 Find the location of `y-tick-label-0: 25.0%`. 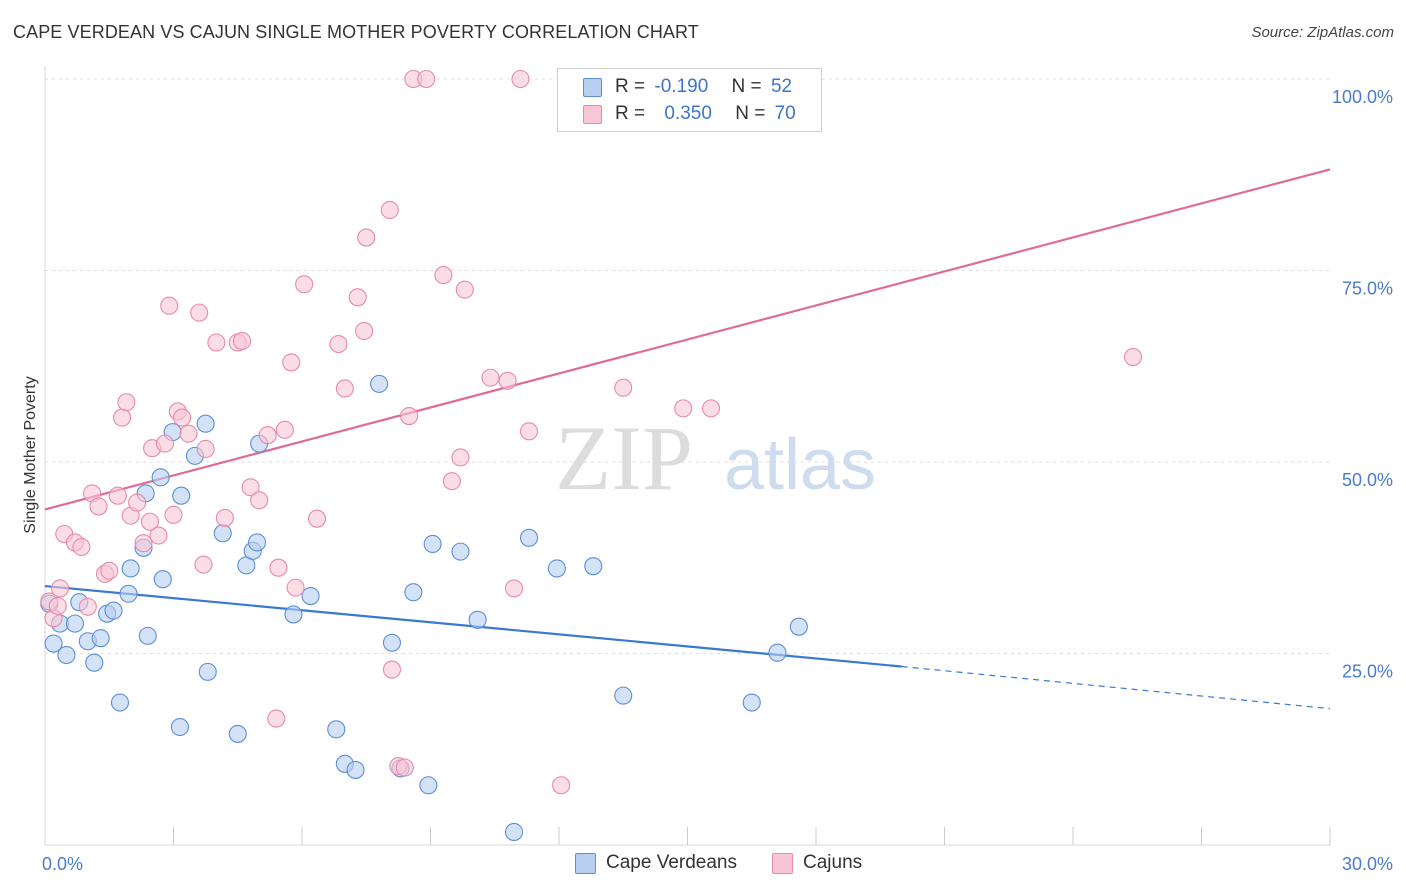

y-tick-label-0: 25.0% is located at coordinates (1367, 672).